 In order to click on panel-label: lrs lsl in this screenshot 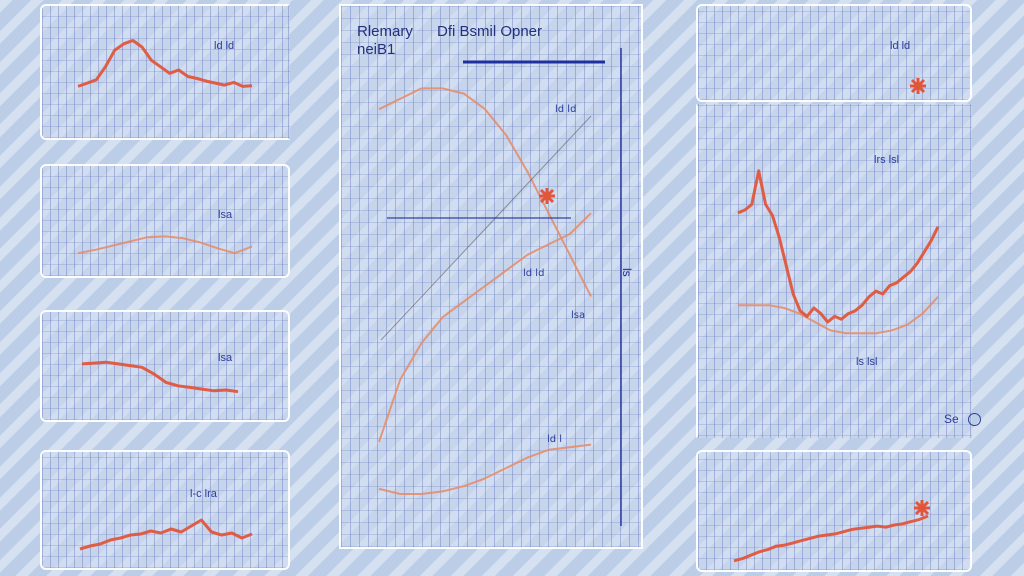, I will do `click(887, 160)`.